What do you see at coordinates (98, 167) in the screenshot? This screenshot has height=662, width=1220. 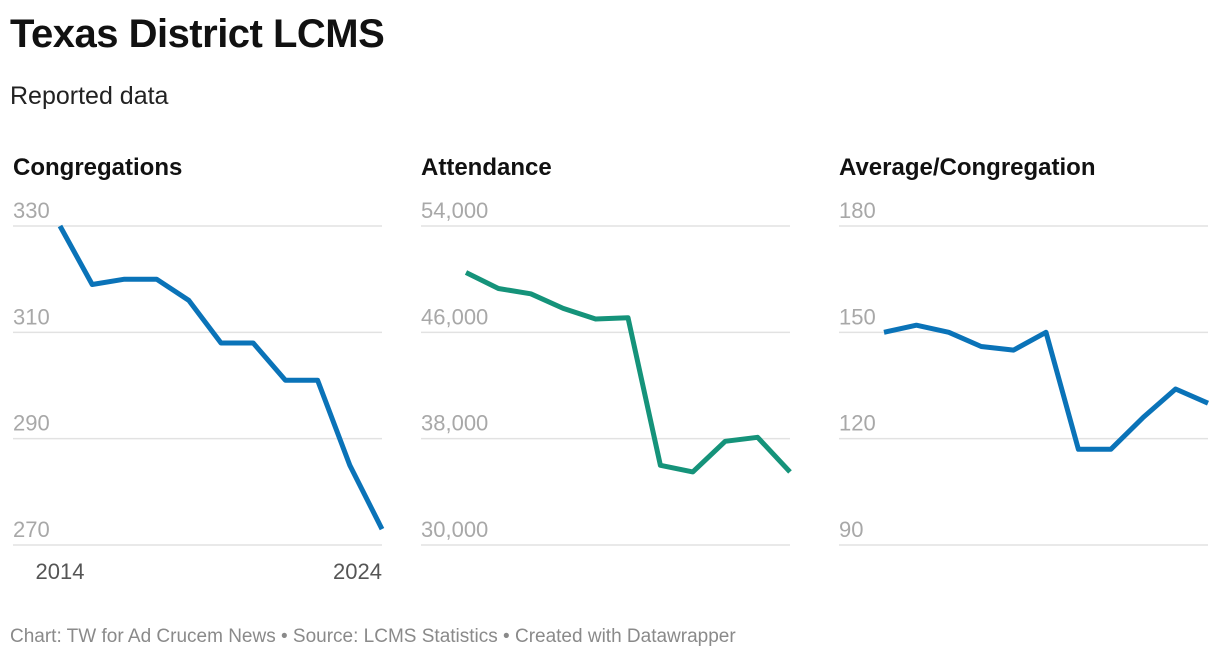 I see `panel-title-congregations: Congregations` at bounding box center [98, 167].